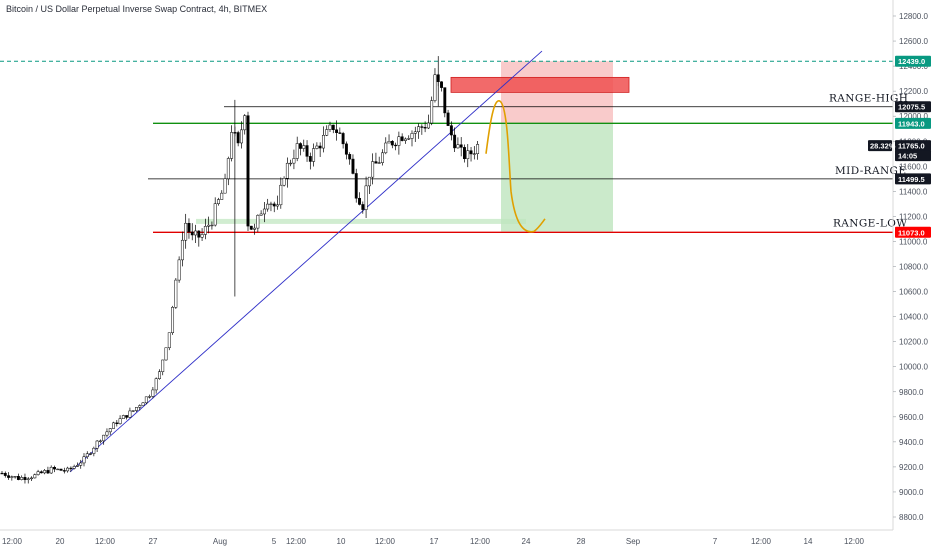  Describe the element at coordinates (581, 541) in the screenshot. I see `time-tick-label: 28` at that location.